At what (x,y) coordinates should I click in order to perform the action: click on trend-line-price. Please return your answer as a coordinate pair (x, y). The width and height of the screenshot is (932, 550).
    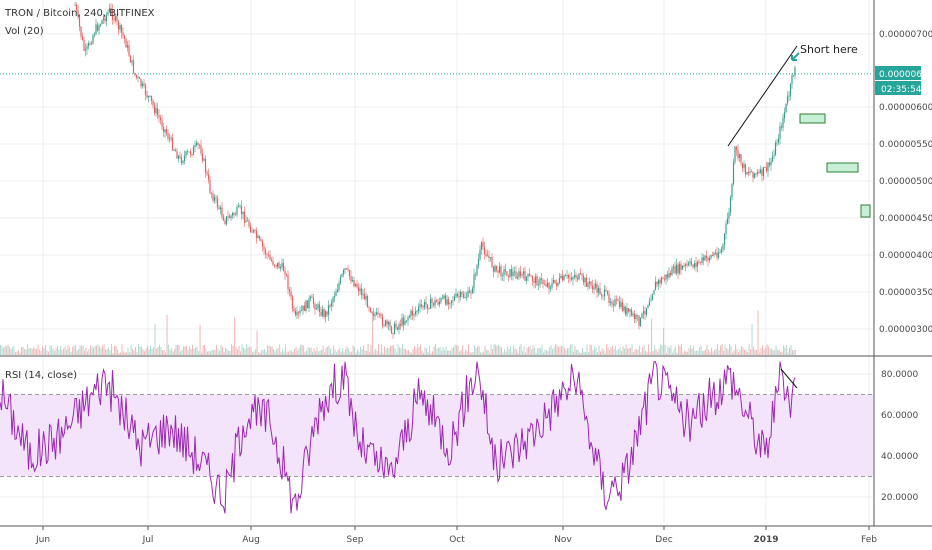
    Looking at the image, I should click on (762, 96).